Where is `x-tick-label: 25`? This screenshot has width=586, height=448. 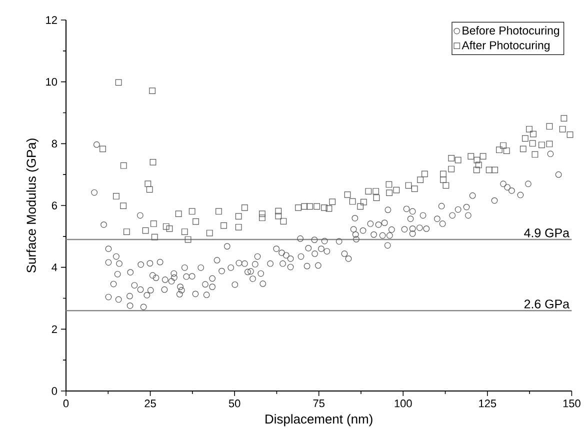 x-tick-label: 25 is located at coordinates (150, 404).